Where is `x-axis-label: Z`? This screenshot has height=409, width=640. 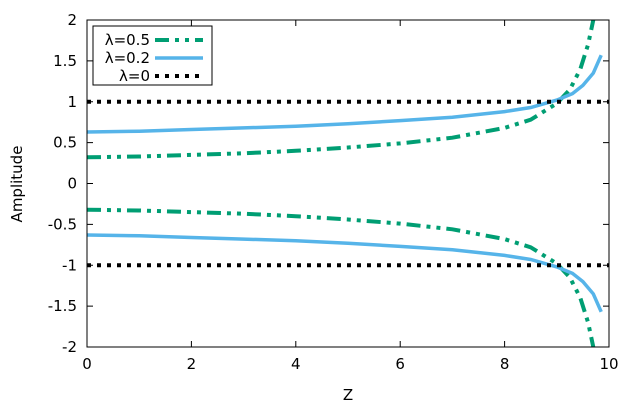 x-axis-label: Z is located at coordinates (348, 395).